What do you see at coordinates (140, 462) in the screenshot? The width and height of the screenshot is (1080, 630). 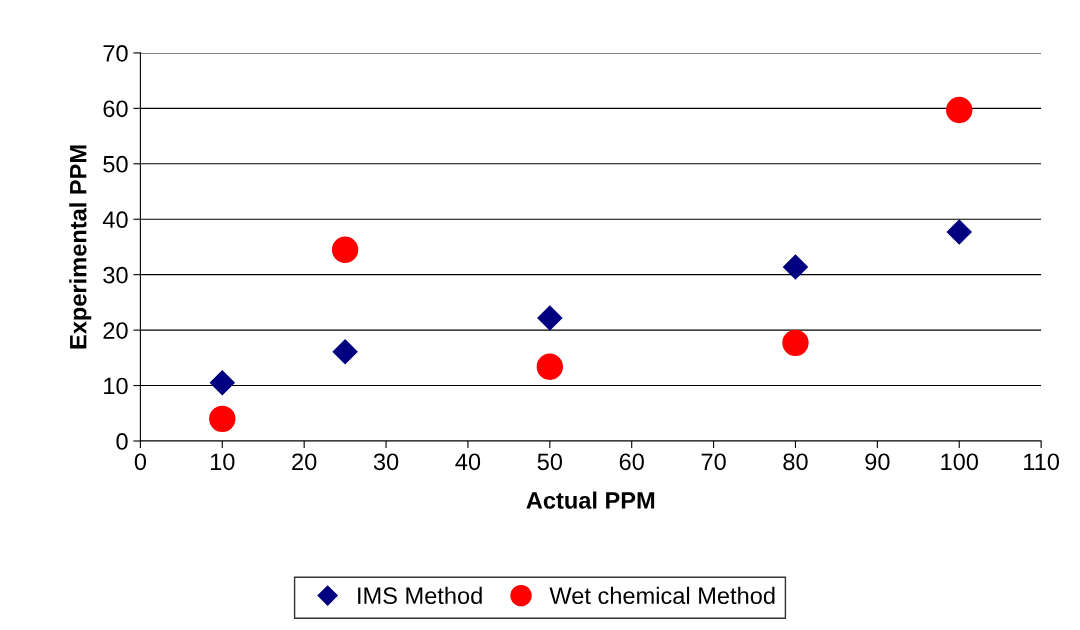 I see `x-tick-label: 0` at bounding box center [140, 462].